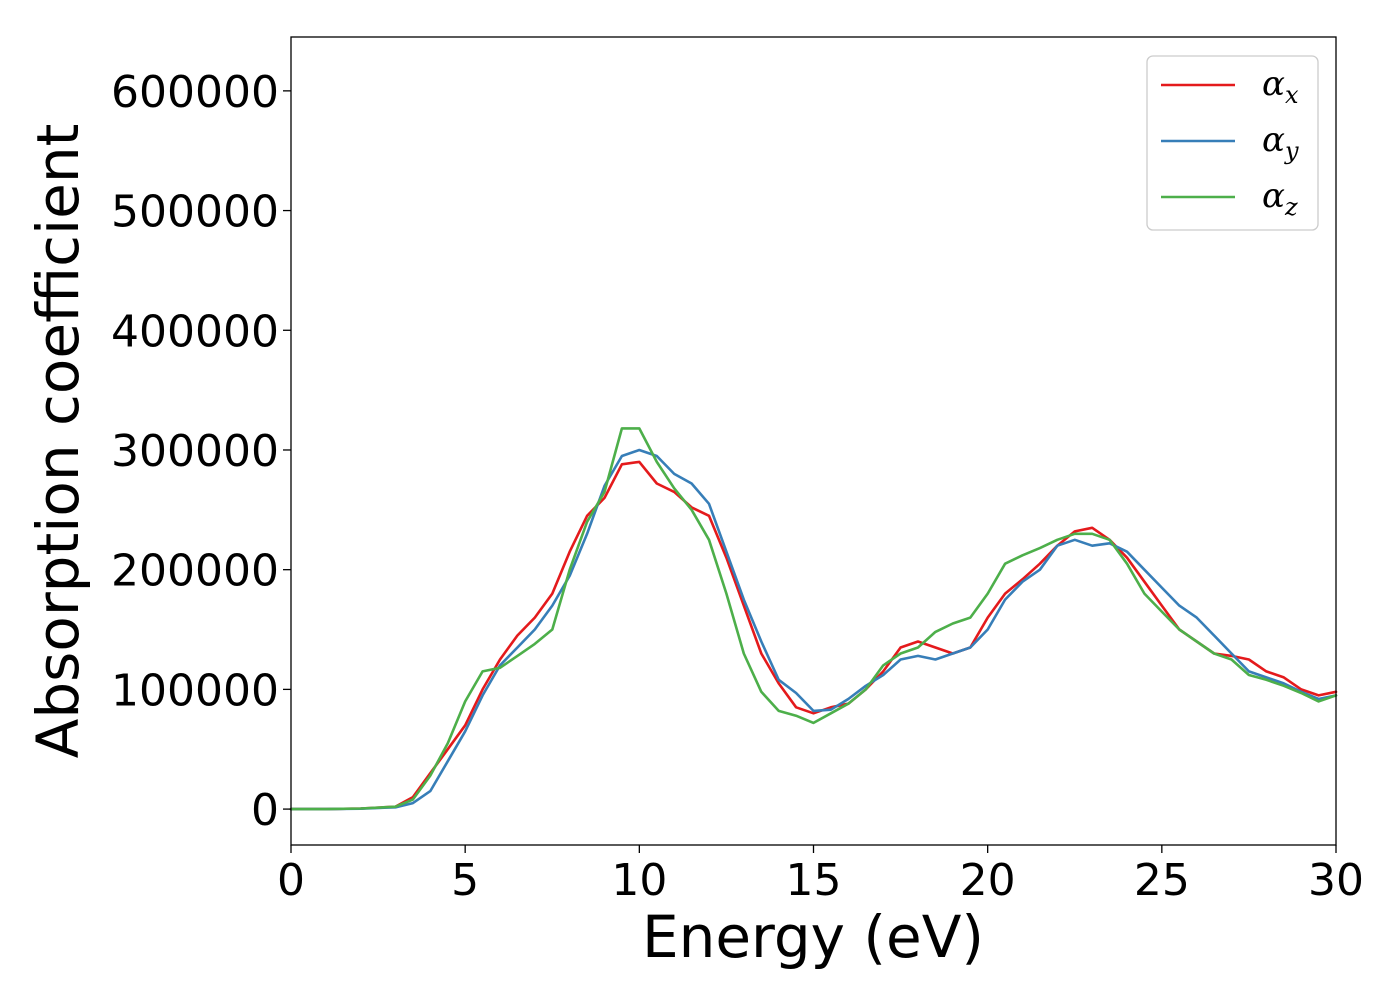 The height and width of the screenshot is (1000, 1400). Describe the element at coordinates (195, 331) in the screenshot. I see `y-tick-label: 400000` at that location.